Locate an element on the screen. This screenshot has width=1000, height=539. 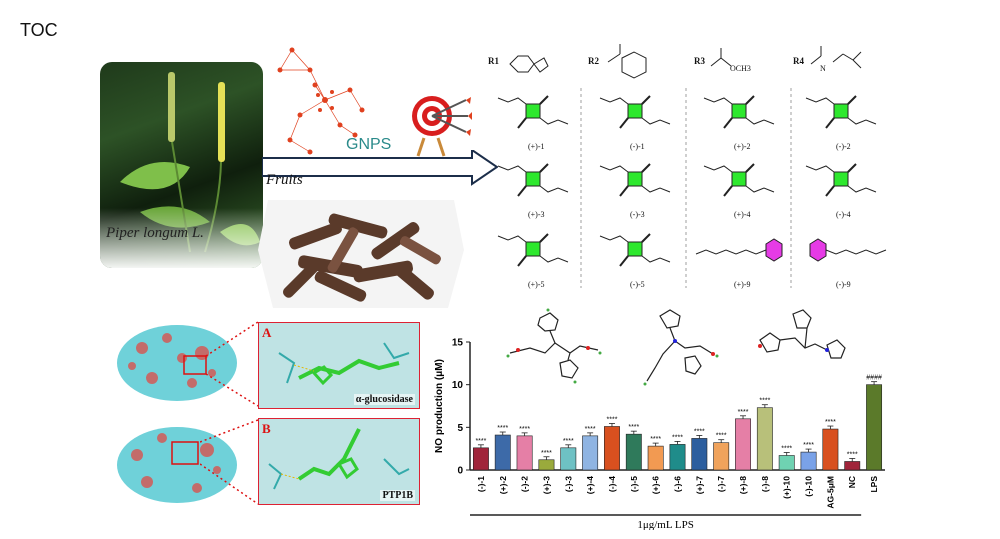
y-tick-label: 5 is located at coordinates (460, 428).